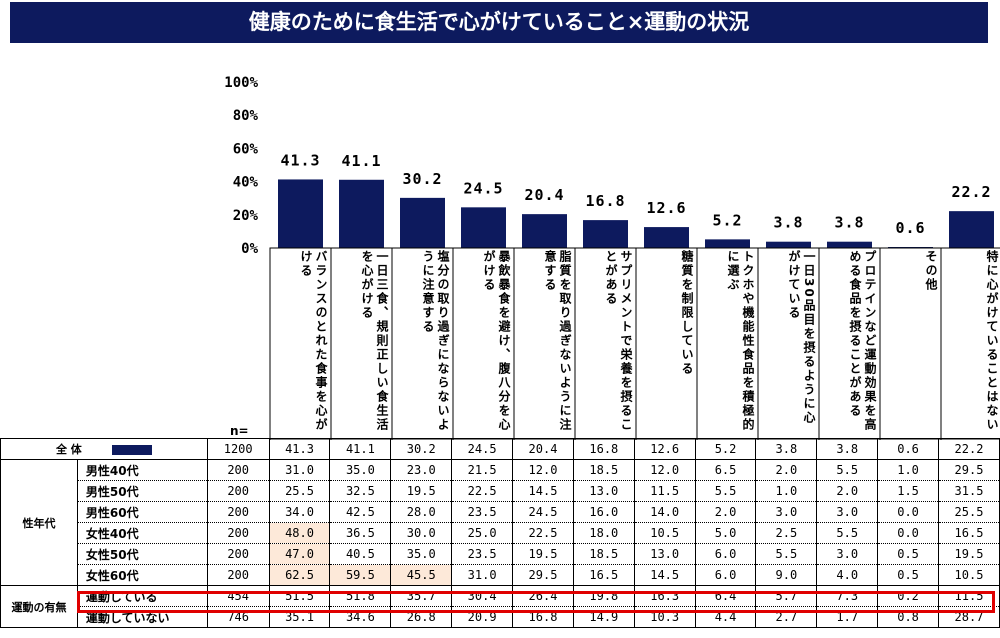 The width and height of the screenshot is (1000, 638). I want to click on table-cell: 34.0, so click(300, 512).